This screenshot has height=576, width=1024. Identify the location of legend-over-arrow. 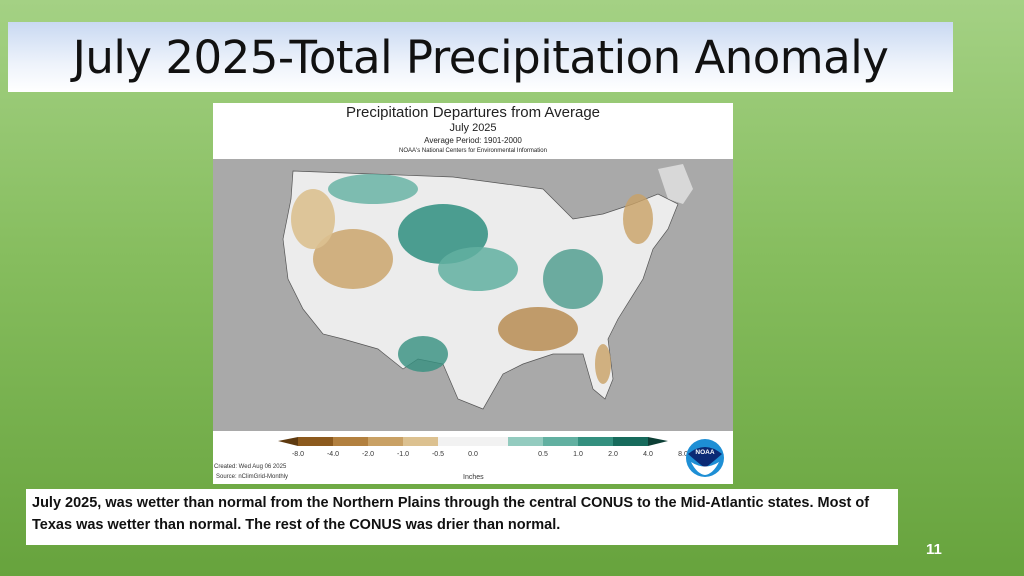
(658, 441).